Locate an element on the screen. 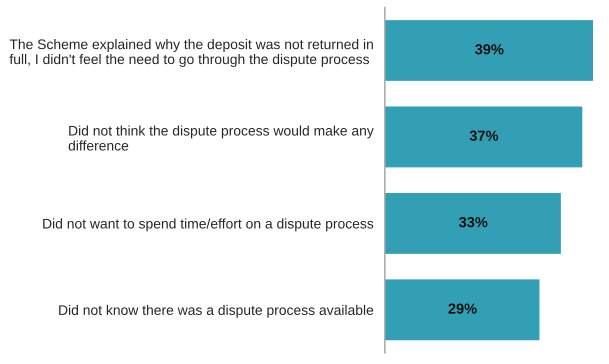 The height and width of the screenshot is (364, 609). data-label: 39% is located at coordinates (489, 49).